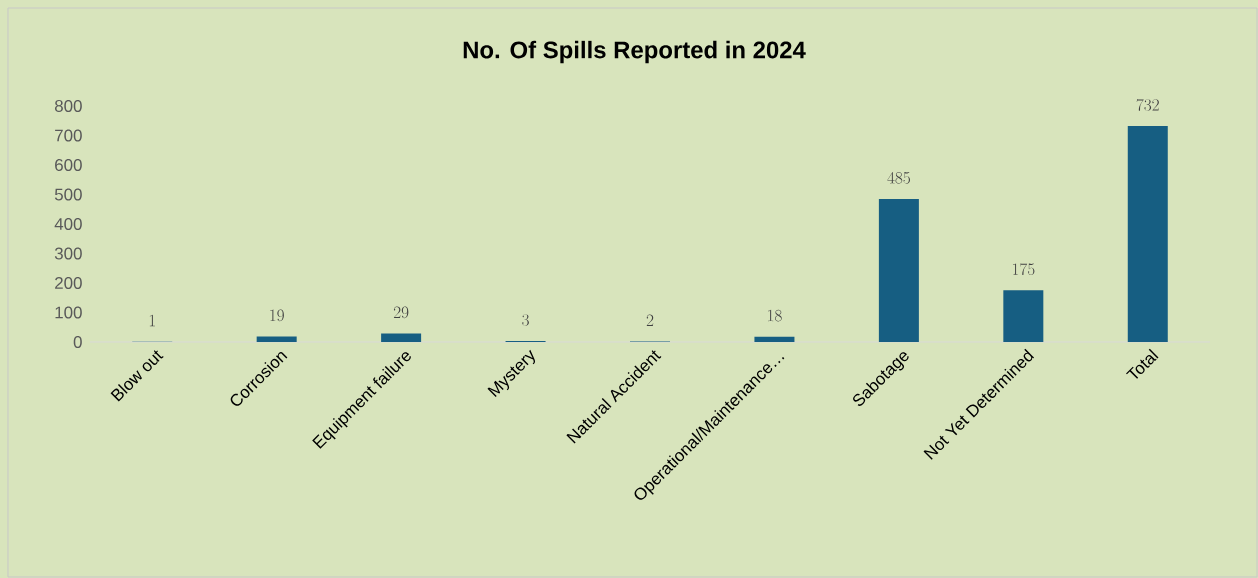  I want to click on data-label: 1, so click(152, 320).